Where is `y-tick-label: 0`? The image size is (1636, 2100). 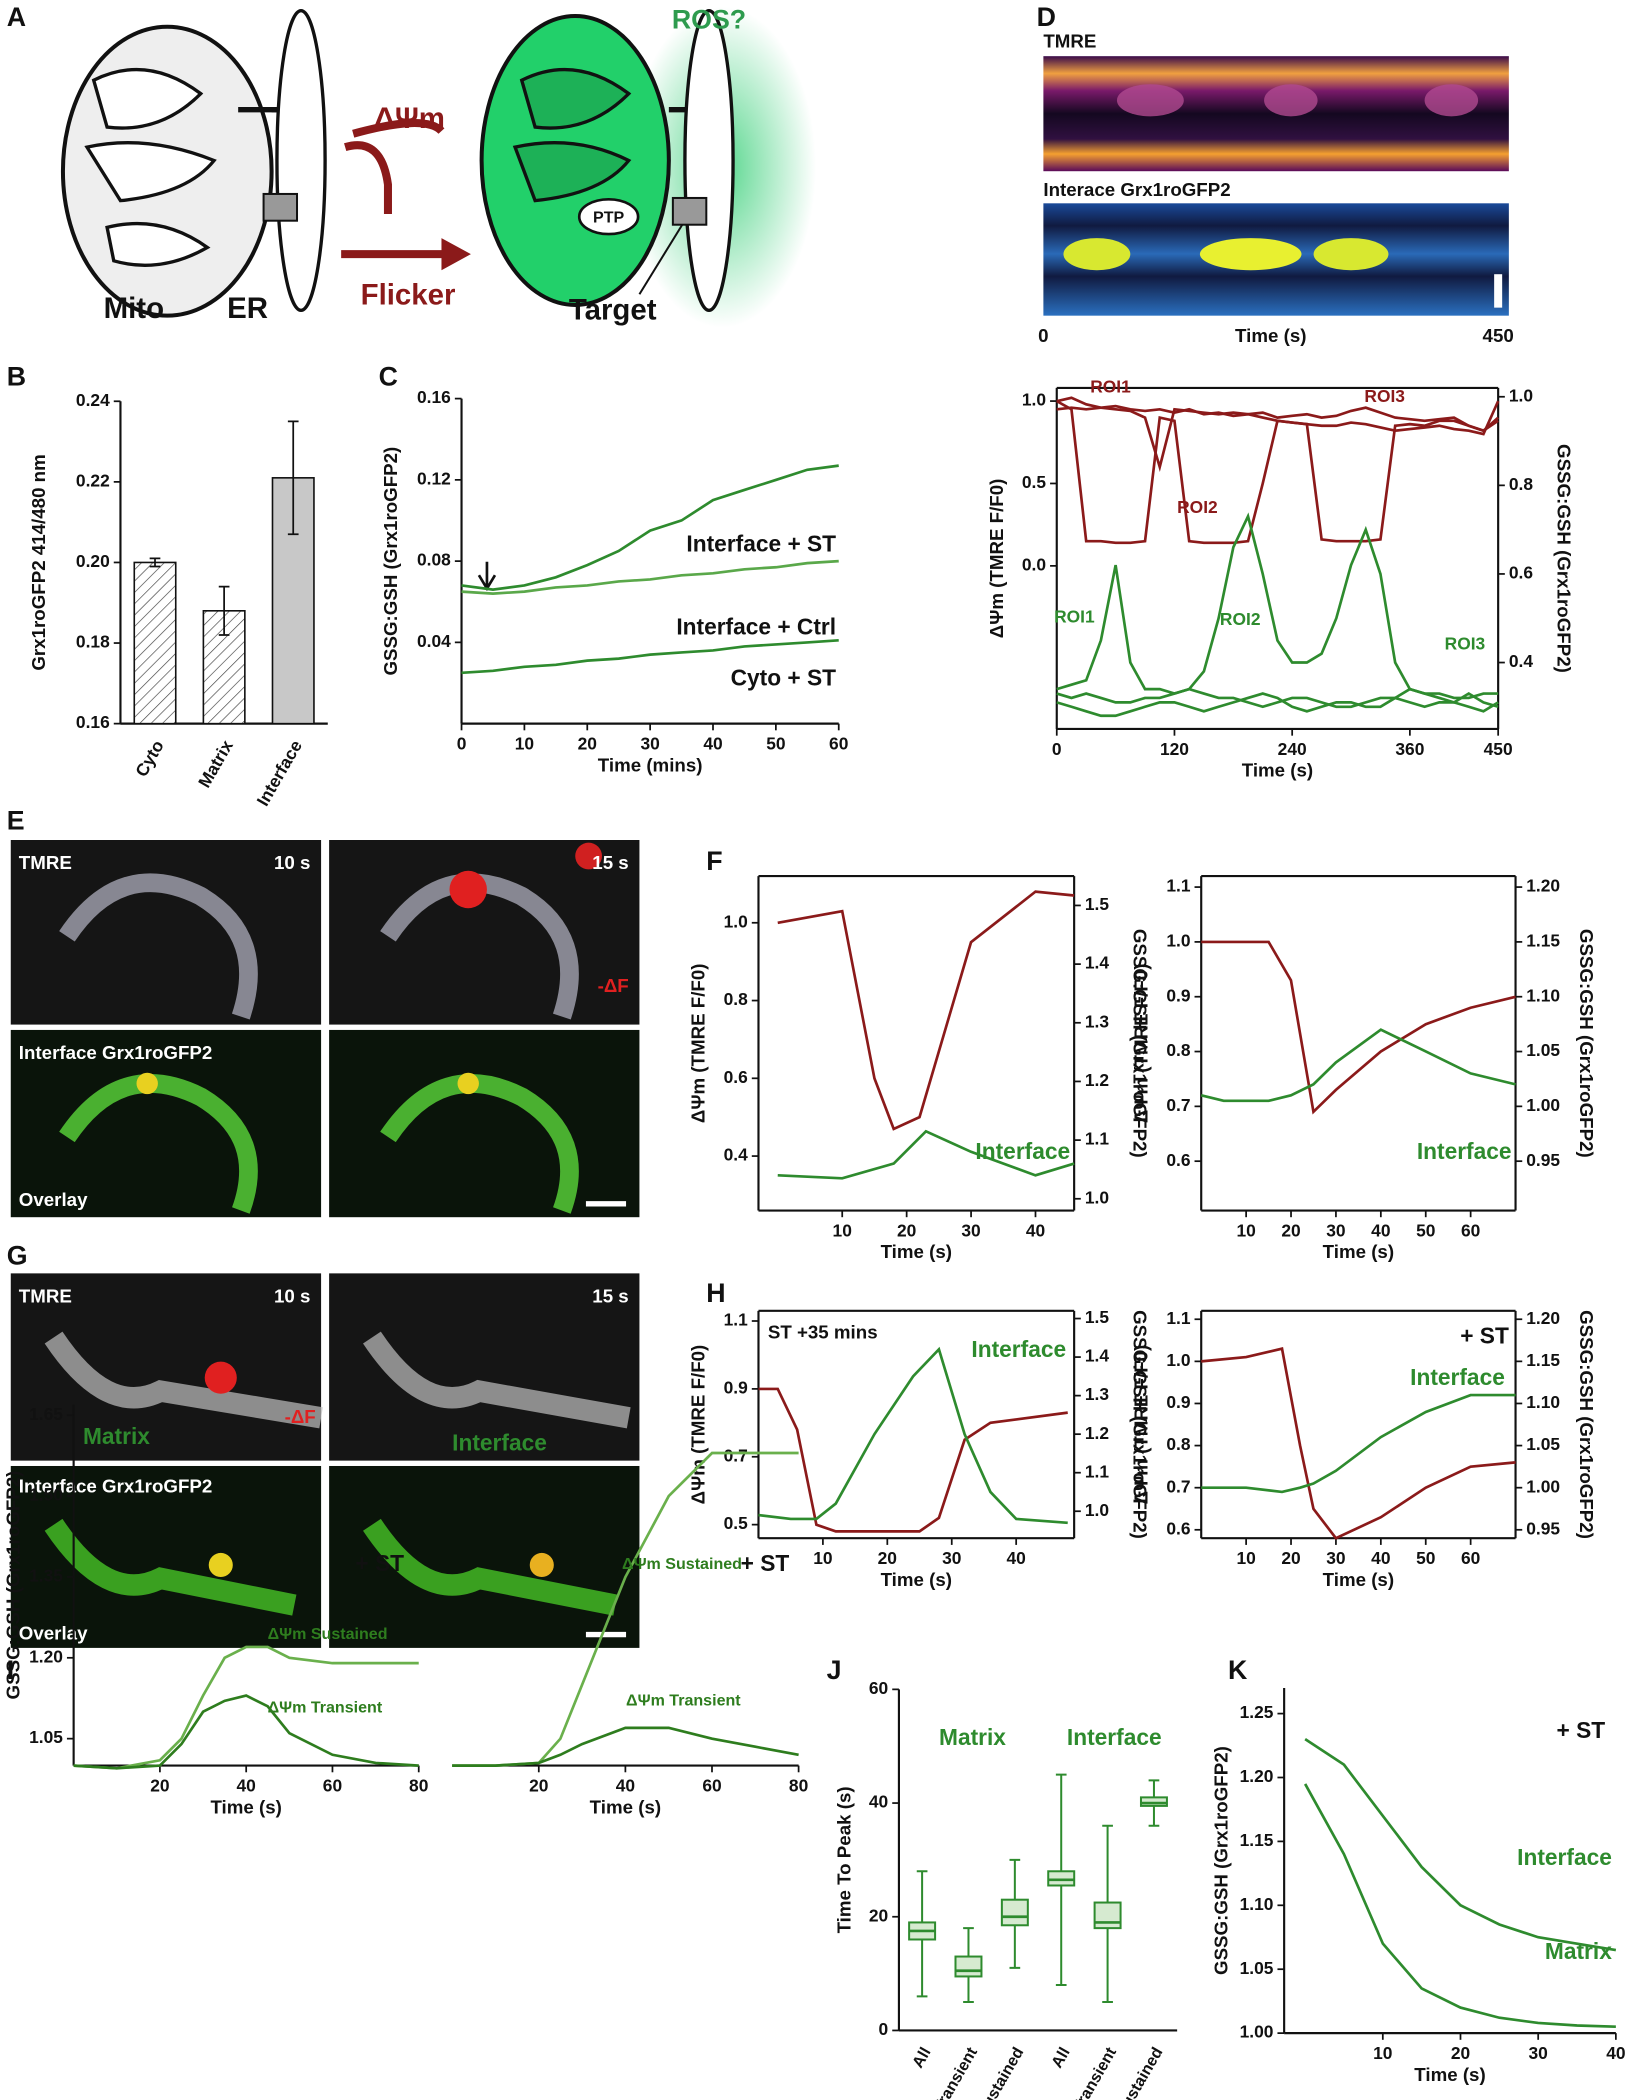
y-tick-label: 0 is located at coordinates (884, 2029).